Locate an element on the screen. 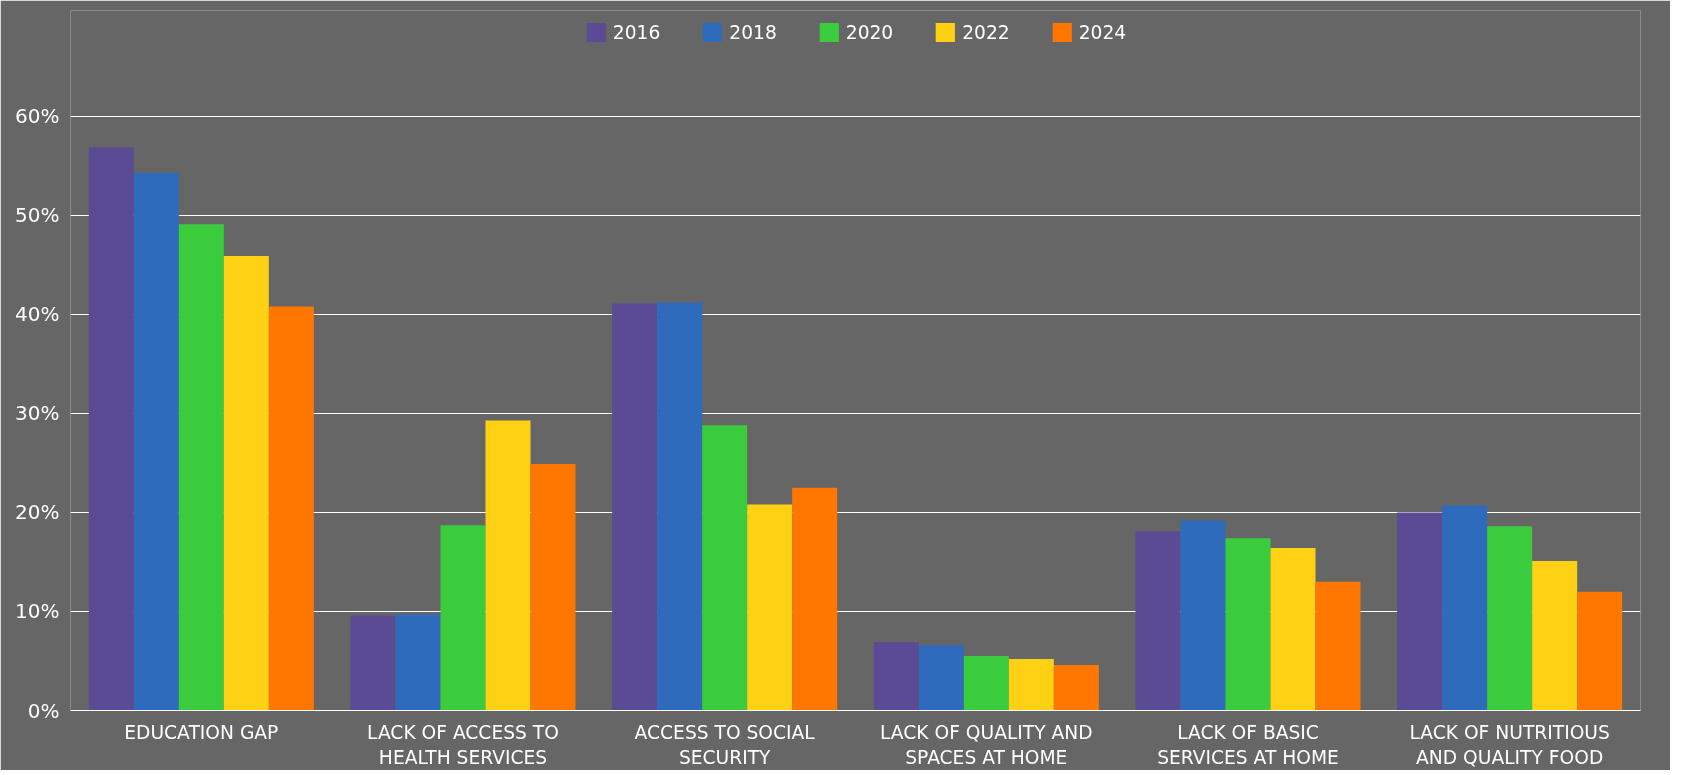  legend-label: 2016 is located at coordinates (636, 32).